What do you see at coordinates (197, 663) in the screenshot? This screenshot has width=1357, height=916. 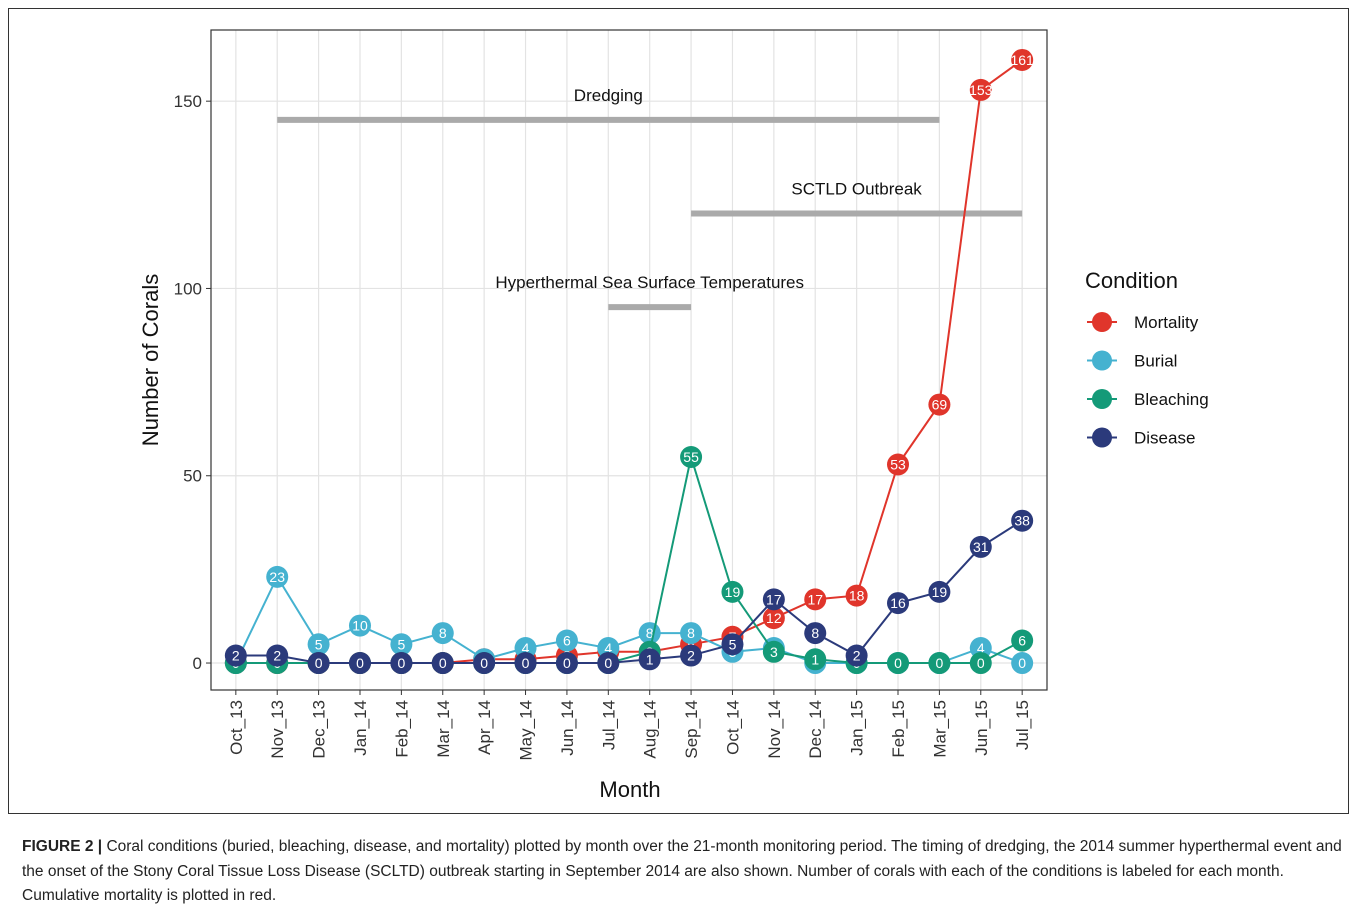 I see `y-tick-label: 0` at bounding box center [197, 663].